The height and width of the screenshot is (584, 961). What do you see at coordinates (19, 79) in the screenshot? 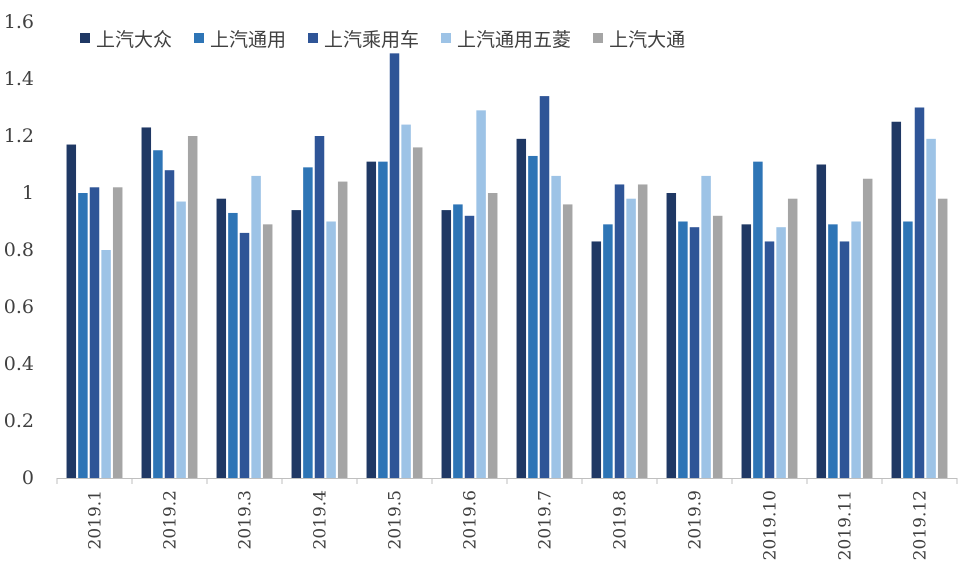
I see `y-tick-label: 1.4` at bounding box center [19, 79].